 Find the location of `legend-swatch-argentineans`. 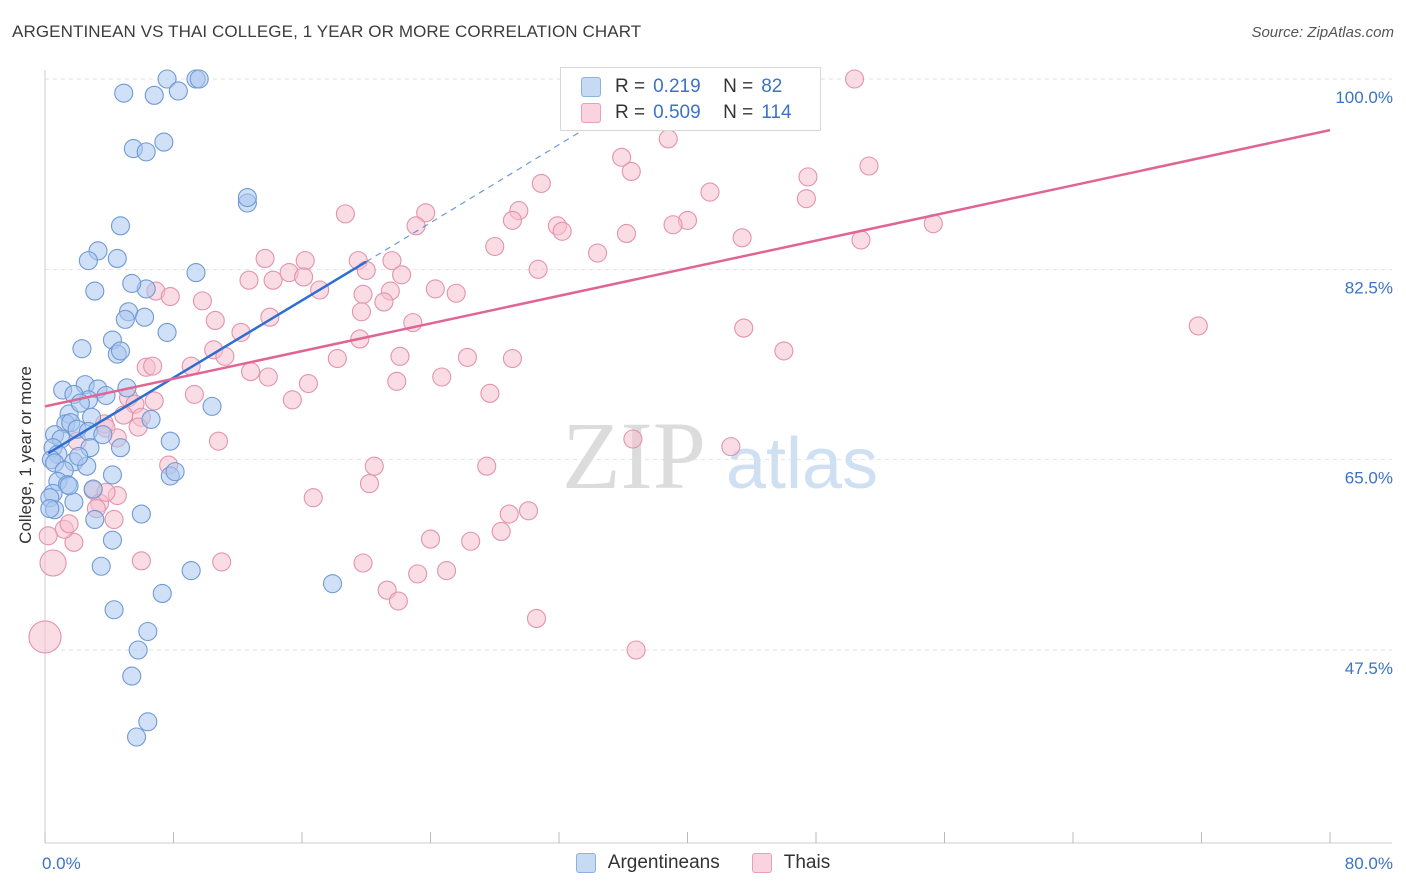

legend-swatch-argentineans is located at coordinates (591, 87).